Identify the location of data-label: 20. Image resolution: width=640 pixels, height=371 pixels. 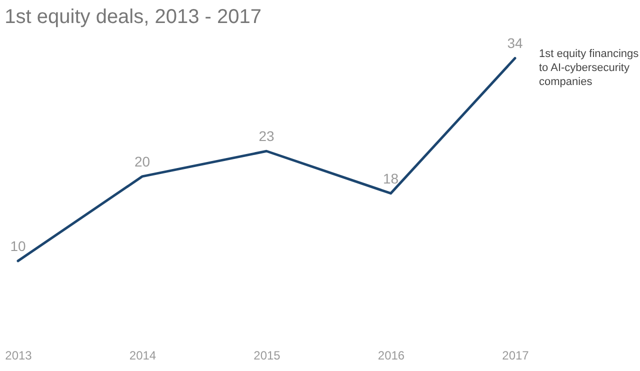
(142, 161).